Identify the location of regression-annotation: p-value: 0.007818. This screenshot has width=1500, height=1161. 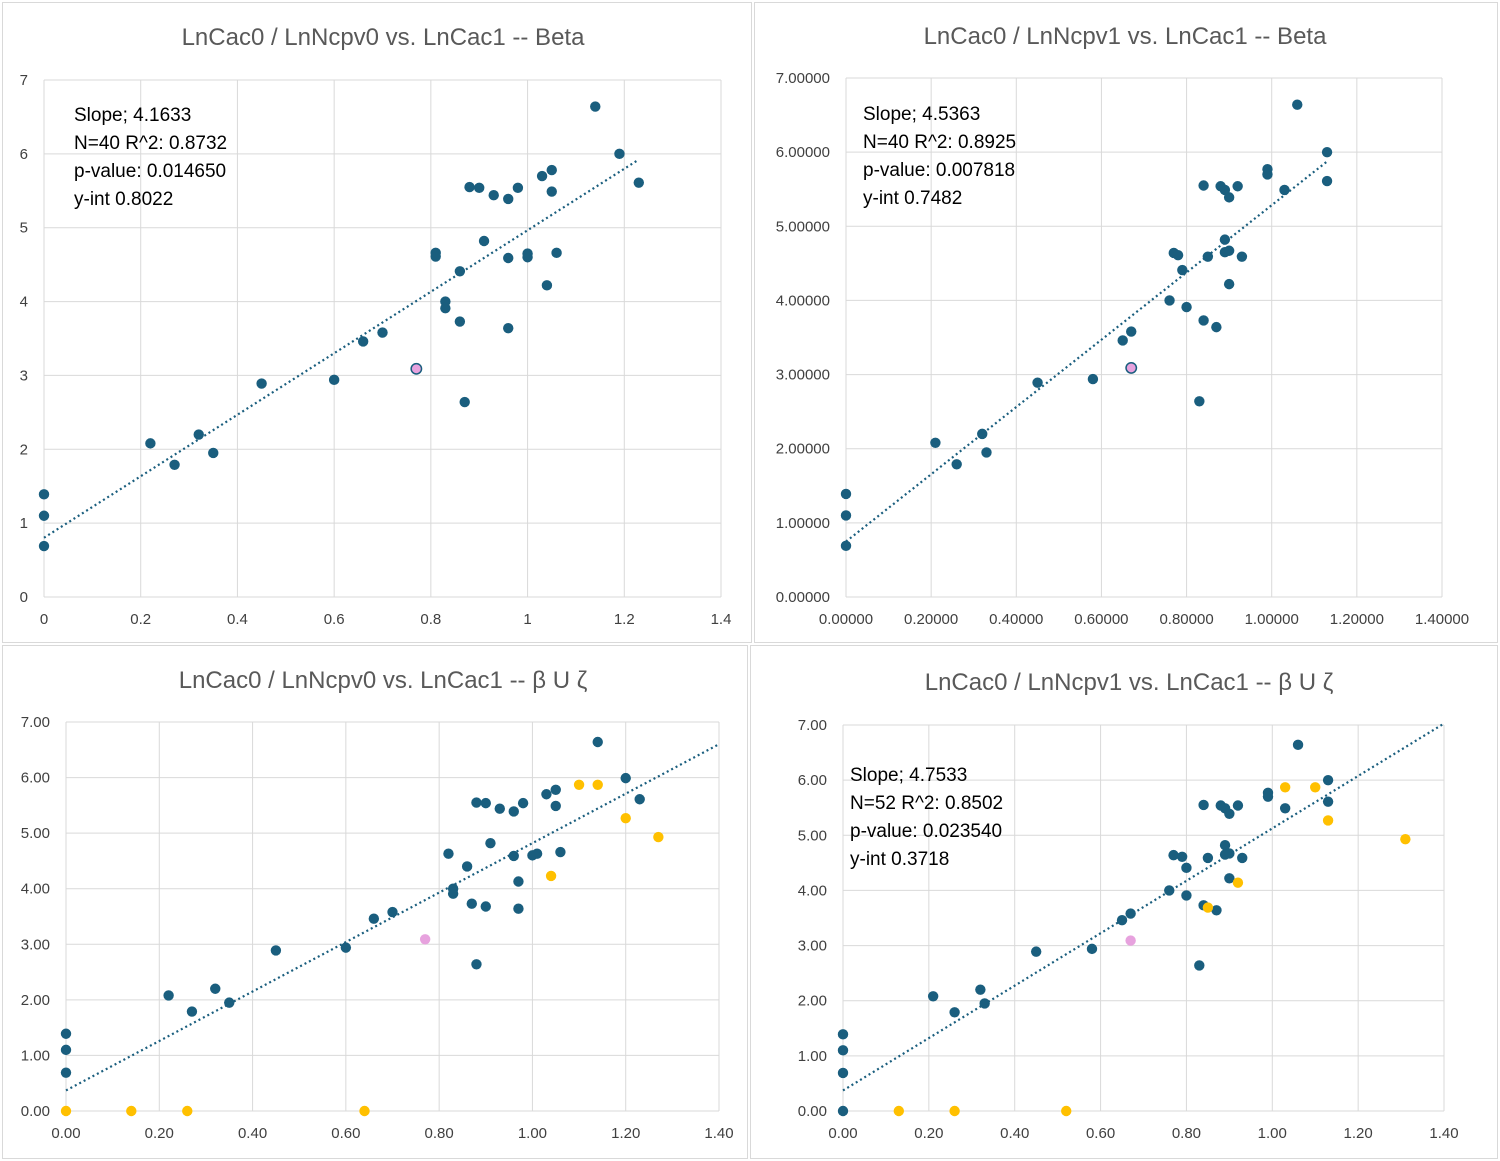
(939, 170).